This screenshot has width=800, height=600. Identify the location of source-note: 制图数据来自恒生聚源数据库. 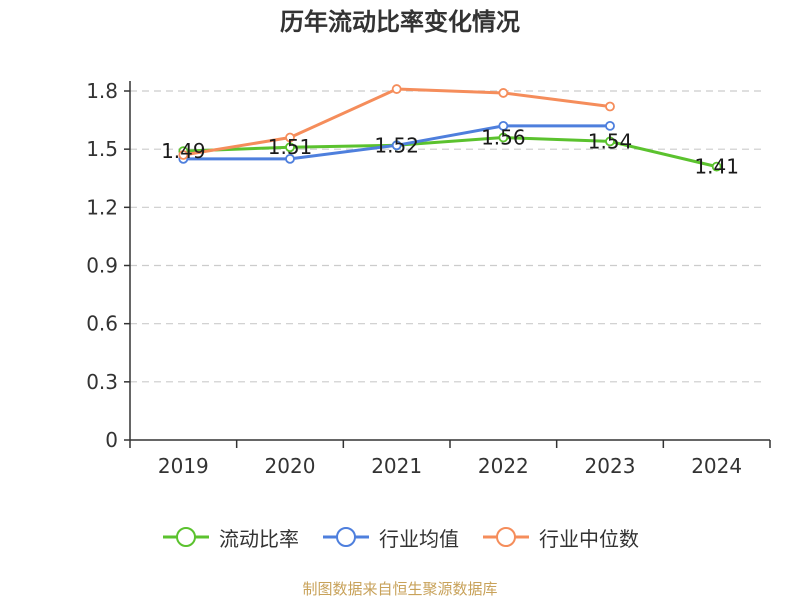
(400, 589).